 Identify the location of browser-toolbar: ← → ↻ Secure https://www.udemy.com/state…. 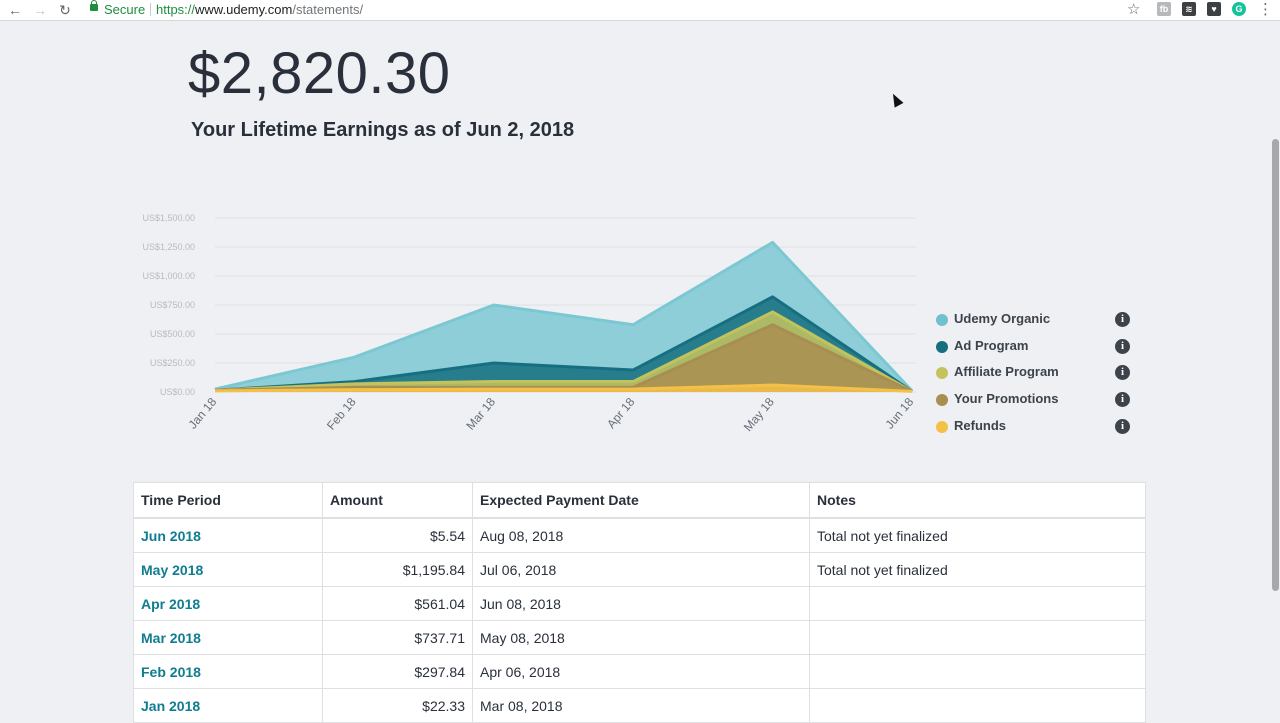
(640, 10).